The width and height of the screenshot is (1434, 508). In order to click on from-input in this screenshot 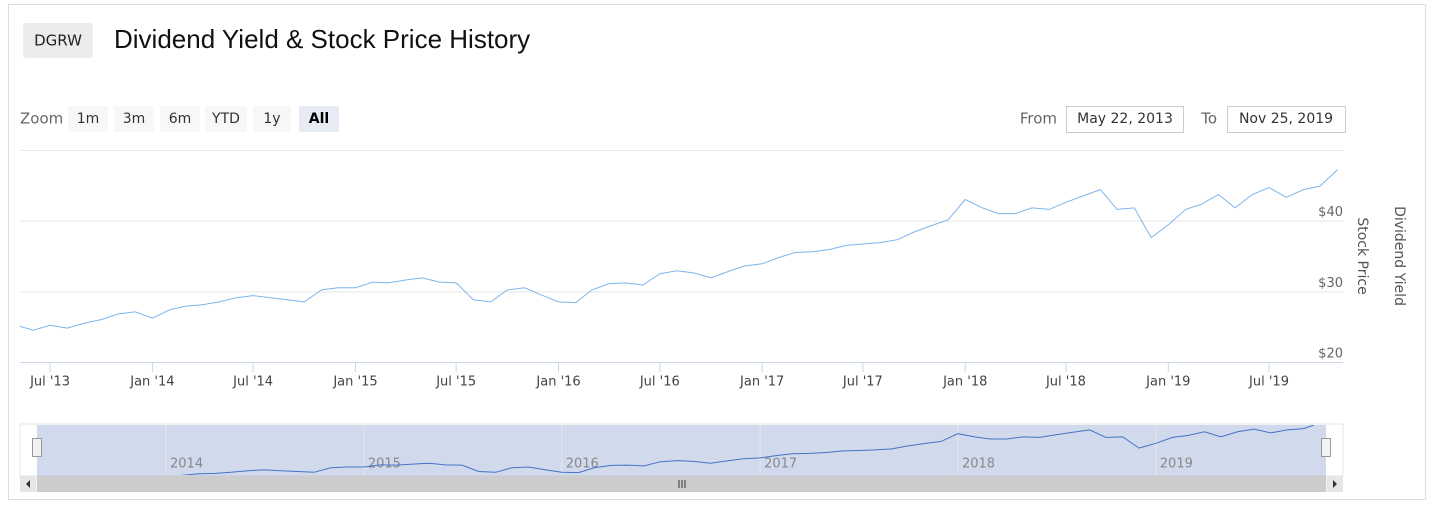, I will do `click(1125, 119)`.